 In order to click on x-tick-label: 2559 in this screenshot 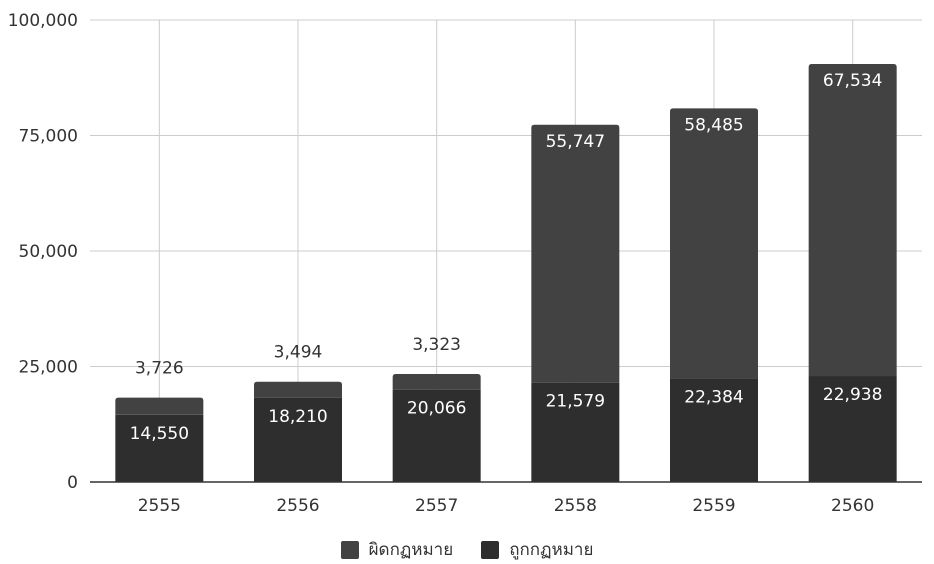, I will do `click(713, 506)`.